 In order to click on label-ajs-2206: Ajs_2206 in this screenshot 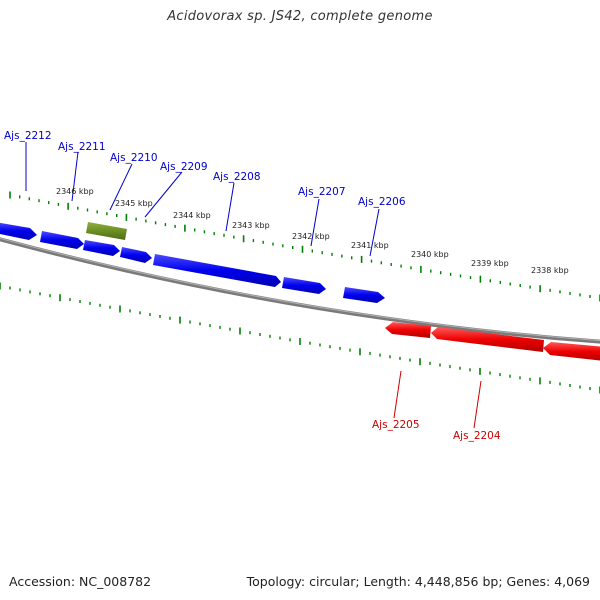, I will do `click(382, 202)`.